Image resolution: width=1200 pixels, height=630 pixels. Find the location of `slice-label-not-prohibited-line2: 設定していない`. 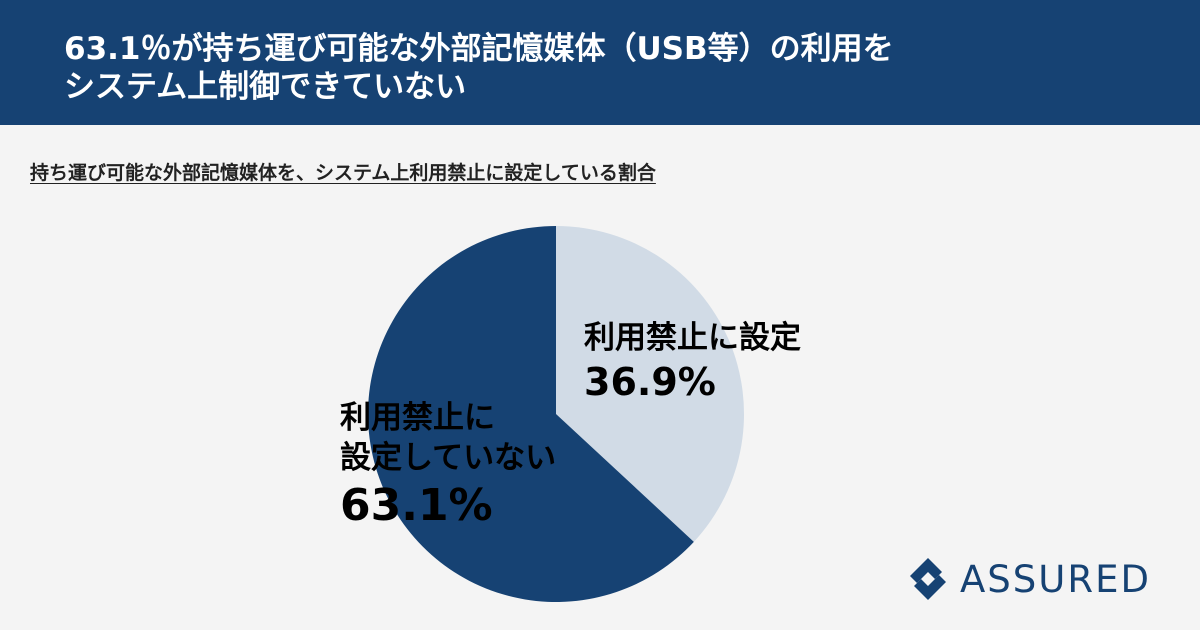

slice-label-not-prohibited-line2: 設定していない is located at coordinates (448, 458).